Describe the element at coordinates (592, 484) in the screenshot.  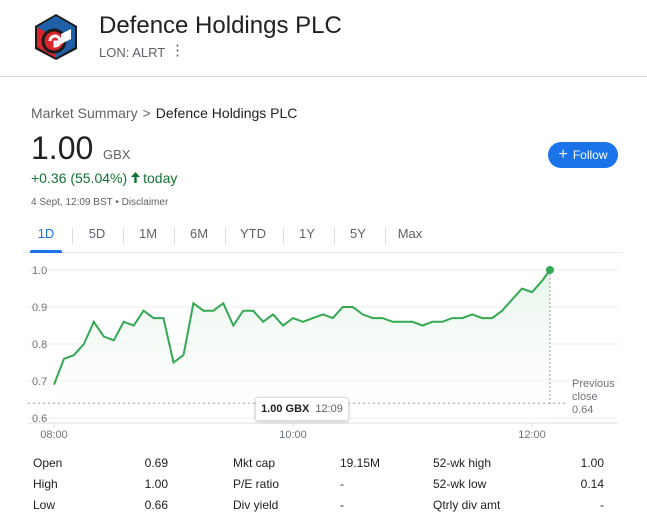
I see `stat-value: 0.14` at that location.